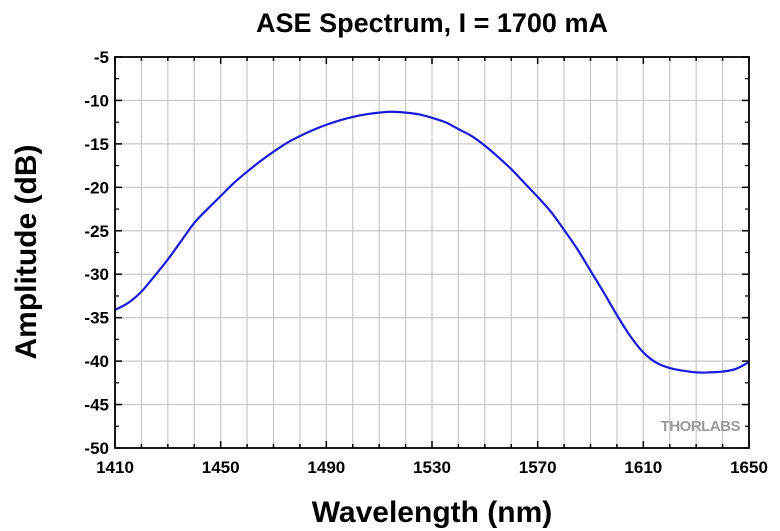 The width and height of the screenshot is (780, 531). Describe the element at coordinates (96, 318) in the screenshot. I see `y-tick-label: -35` at that location.